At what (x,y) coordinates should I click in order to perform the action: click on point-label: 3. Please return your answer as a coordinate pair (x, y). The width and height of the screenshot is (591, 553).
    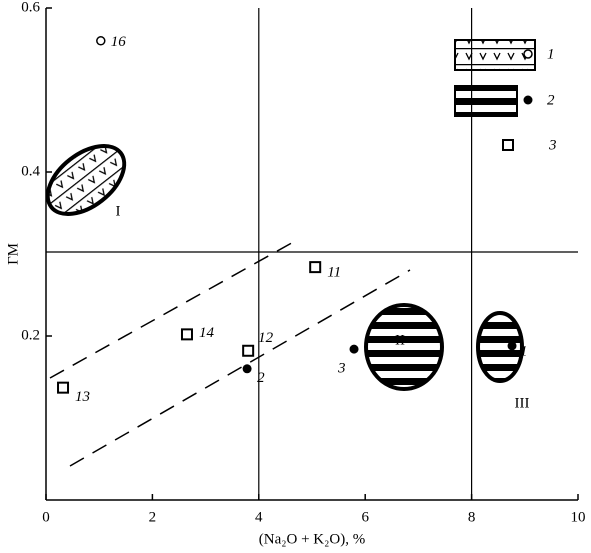
    Looking at the image, I should click on (341, 369).